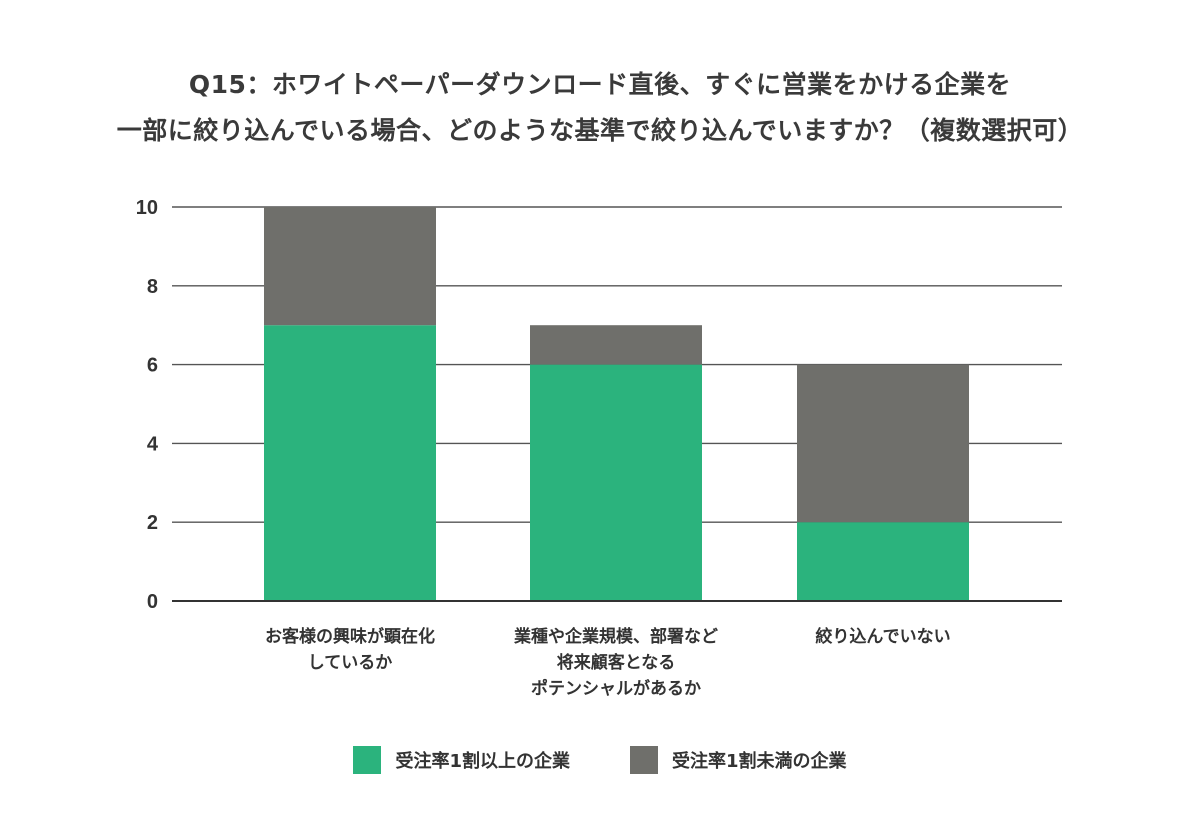  What do you see at coordinates (600, 84) in the screenshot?
I see `chart-title-line-1: Q15：ホワイトペーパーダウンロード直後、すぐに営業をかける企業を` at bounding box center [600, 84].